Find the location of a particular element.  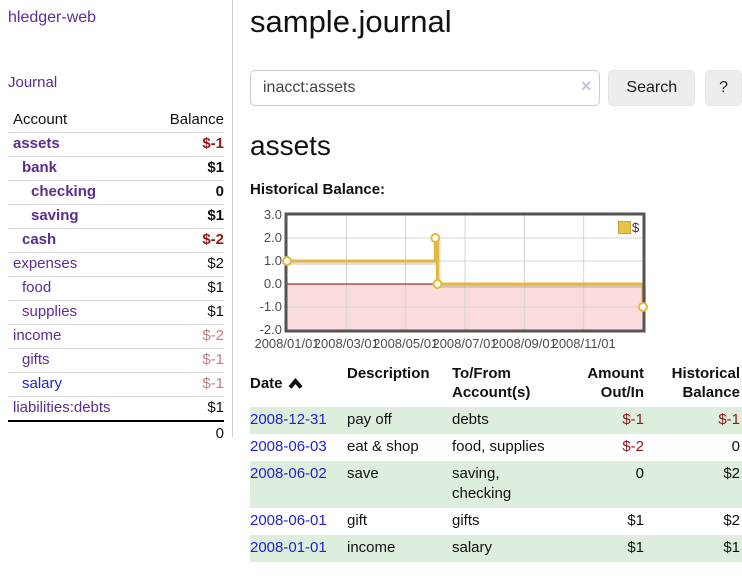

account-balance: $-2 is located at coordinates (213, 335).